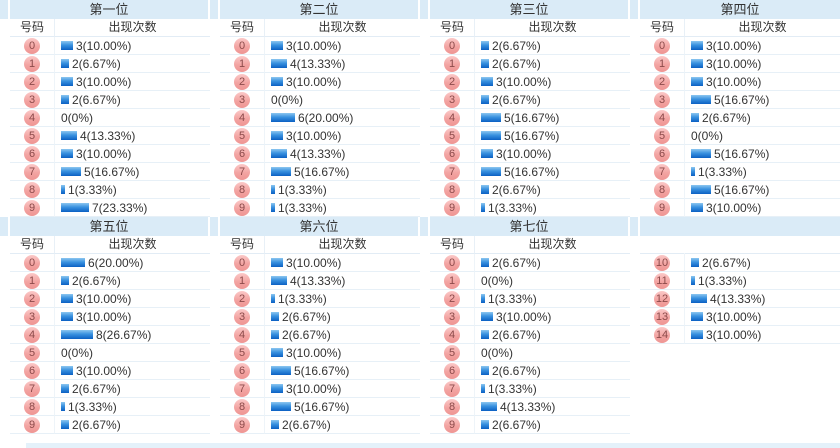  What do you see at coordinates (105, 263) in the screenshot?
I see `number-row: 0 6(20.00%)` at bounding box center [105, 263].